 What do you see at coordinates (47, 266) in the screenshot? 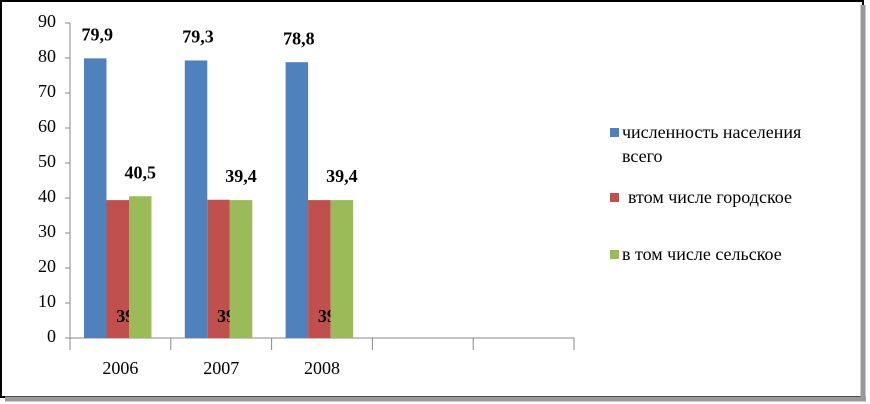
I see `y-tick-label: 20` at bounding box center [47, 266].